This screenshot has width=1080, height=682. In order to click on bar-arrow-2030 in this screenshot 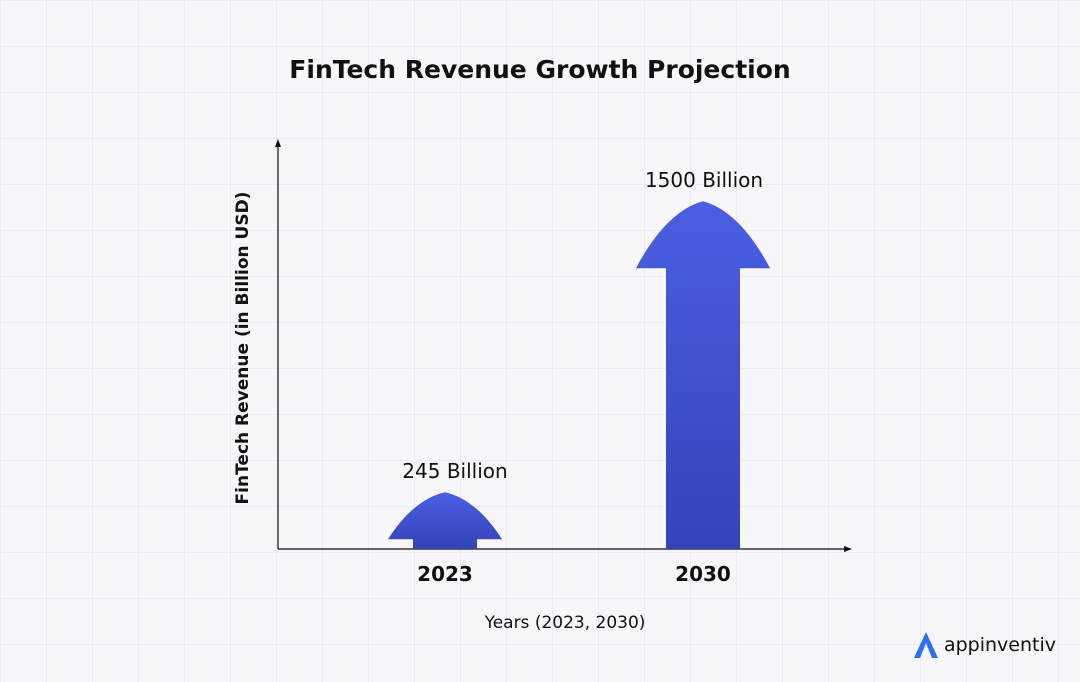, I will do `click(703, 375)`.